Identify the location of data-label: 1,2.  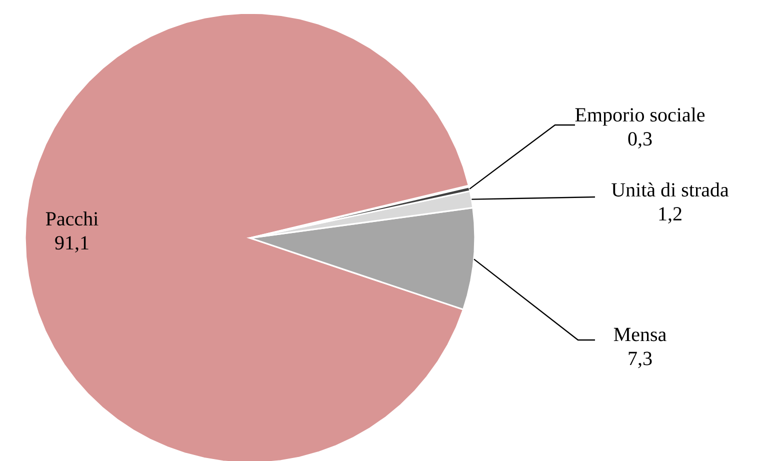
(670, 215).